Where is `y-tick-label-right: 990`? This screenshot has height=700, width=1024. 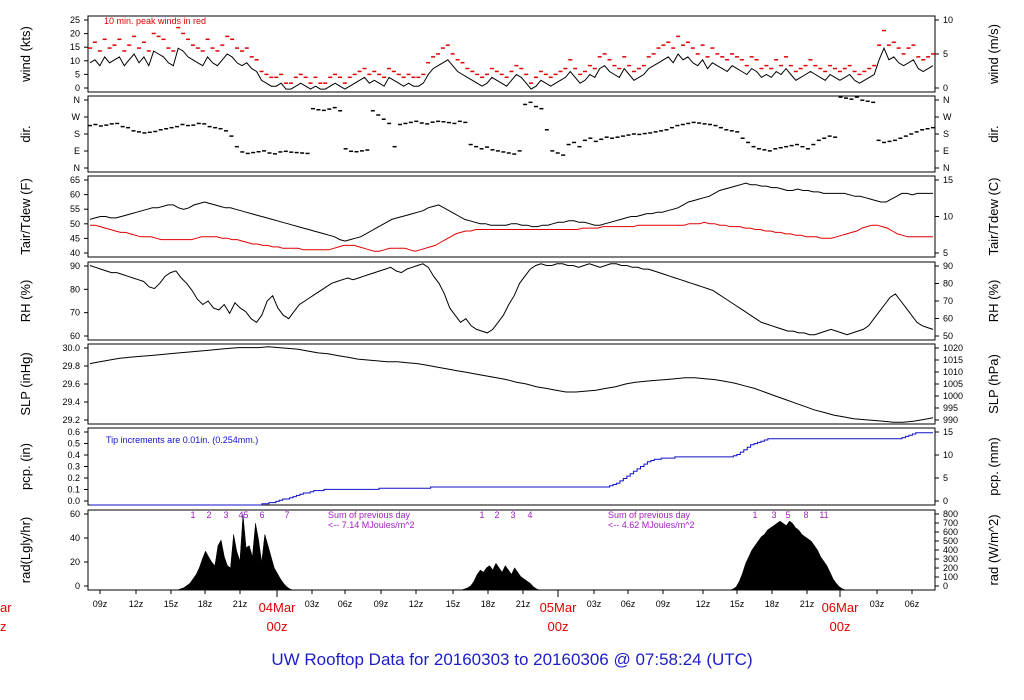 y-tick-label-right: 990 is located at coordinates (950, 420).